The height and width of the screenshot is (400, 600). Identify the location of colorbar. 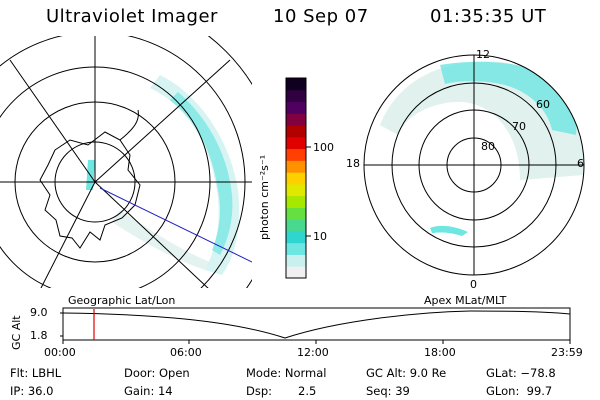
(298, 178).